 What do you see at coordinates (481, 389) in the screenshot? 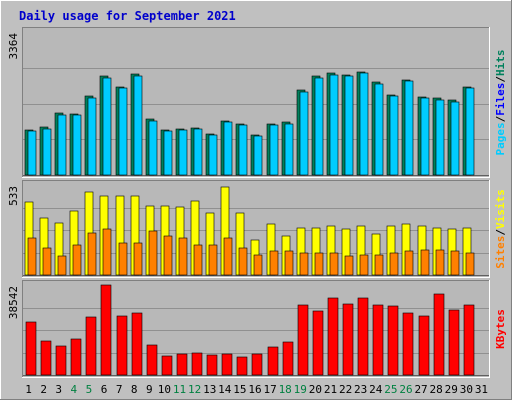
I see `day-label: 31` at bounding box center [481, 389].